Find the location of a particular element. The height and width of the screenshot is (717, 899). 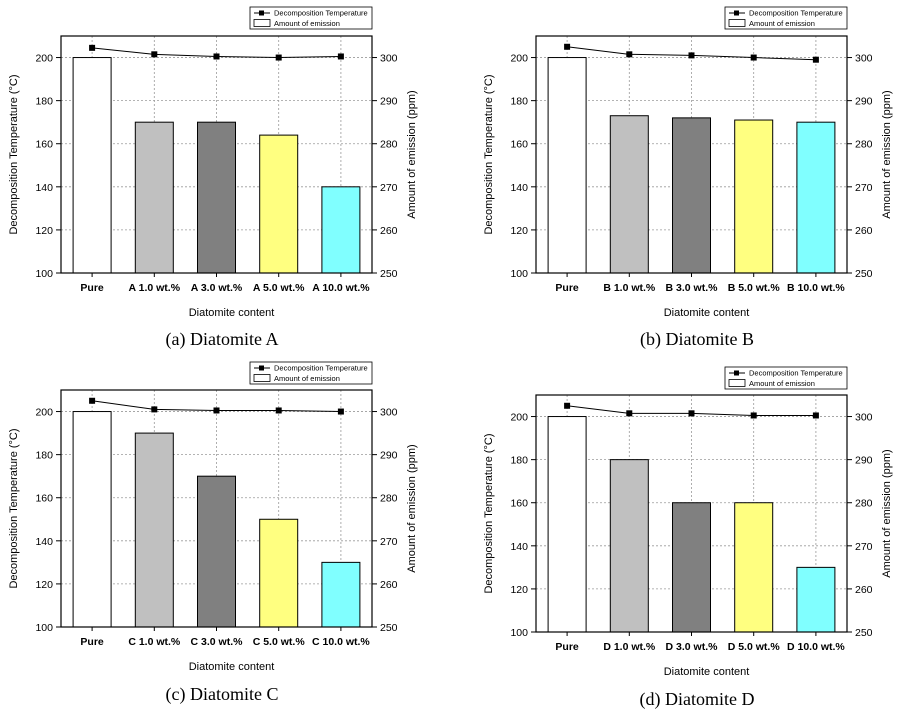

left-axis-title: Decomposition Temperature (°C) is located at coordinates (14, 154).